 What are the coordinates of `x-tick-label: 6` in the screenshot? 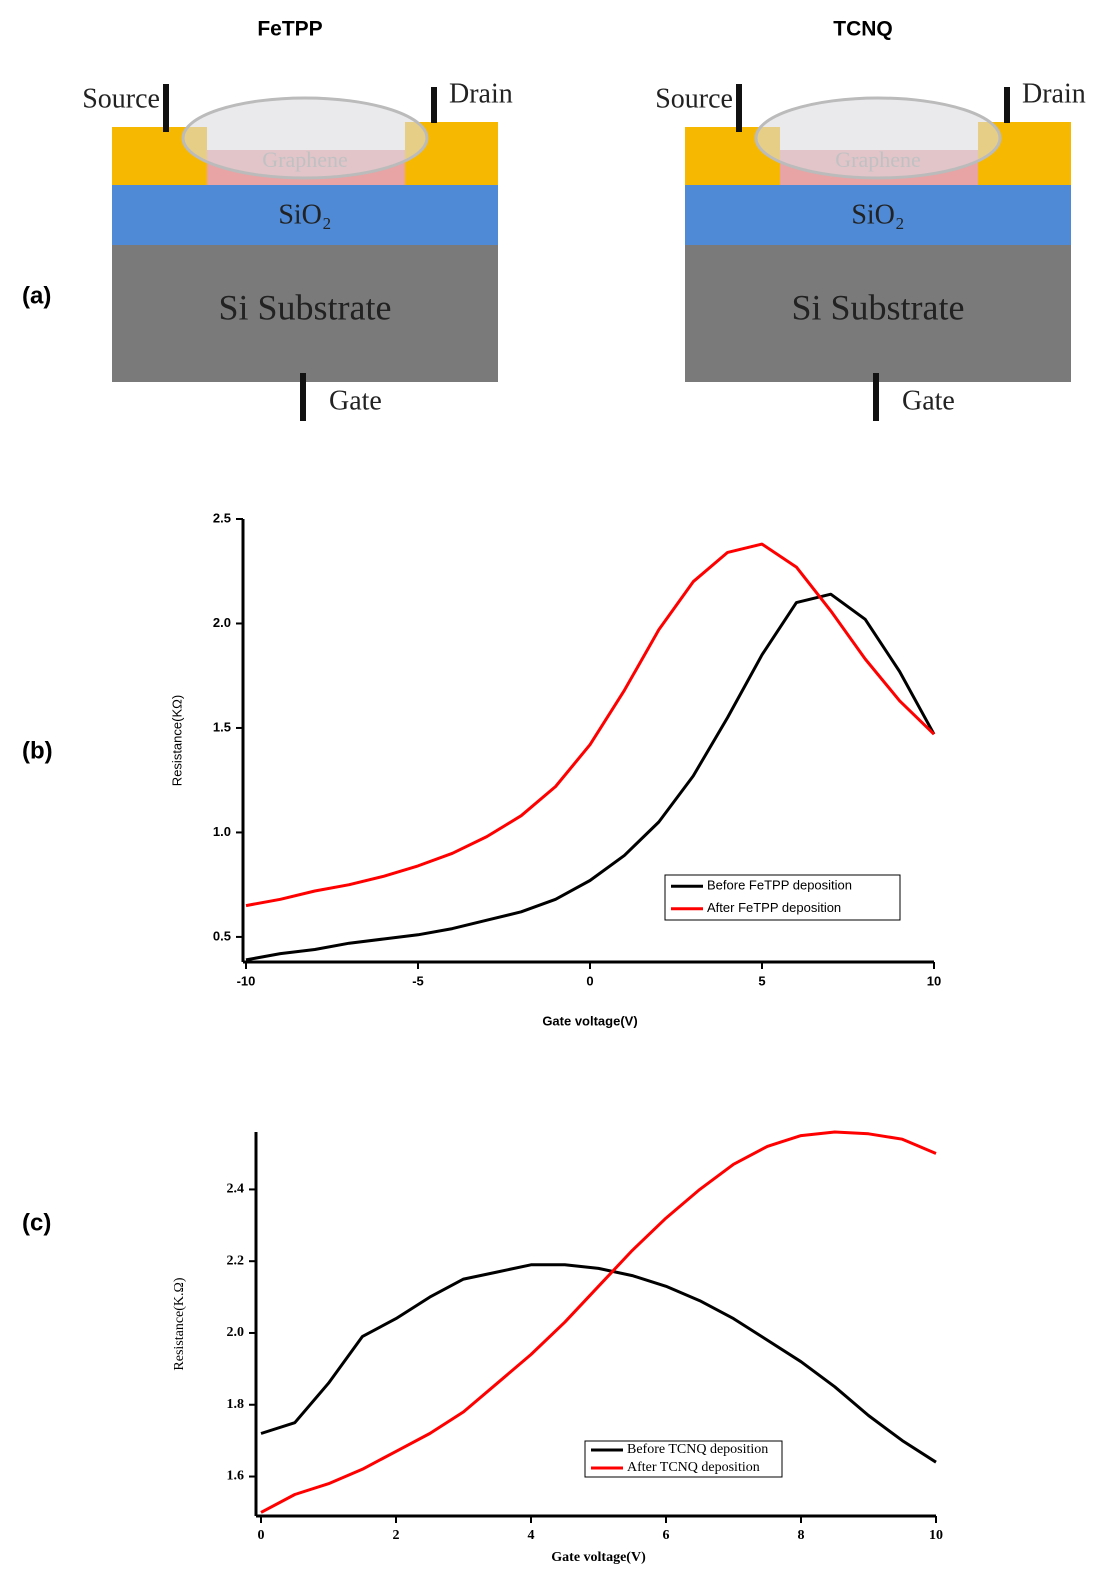 It's located at (666, 1535).